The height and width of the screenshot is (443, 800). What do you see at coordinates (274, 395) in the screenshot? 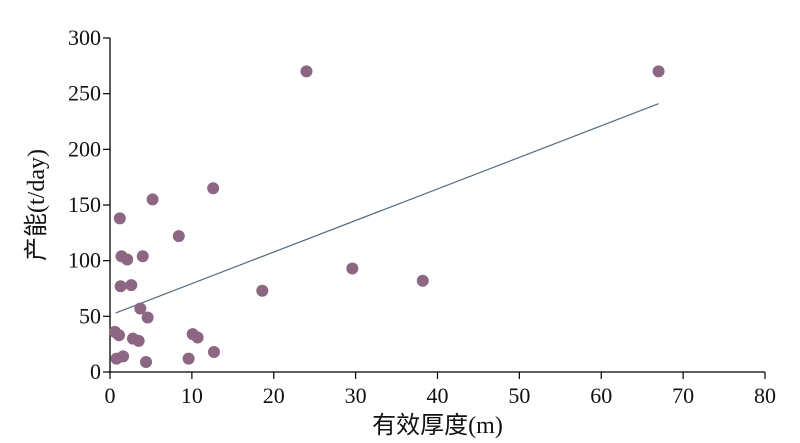
I see `x-tick-label: 20` at bounding box center [274, 395].